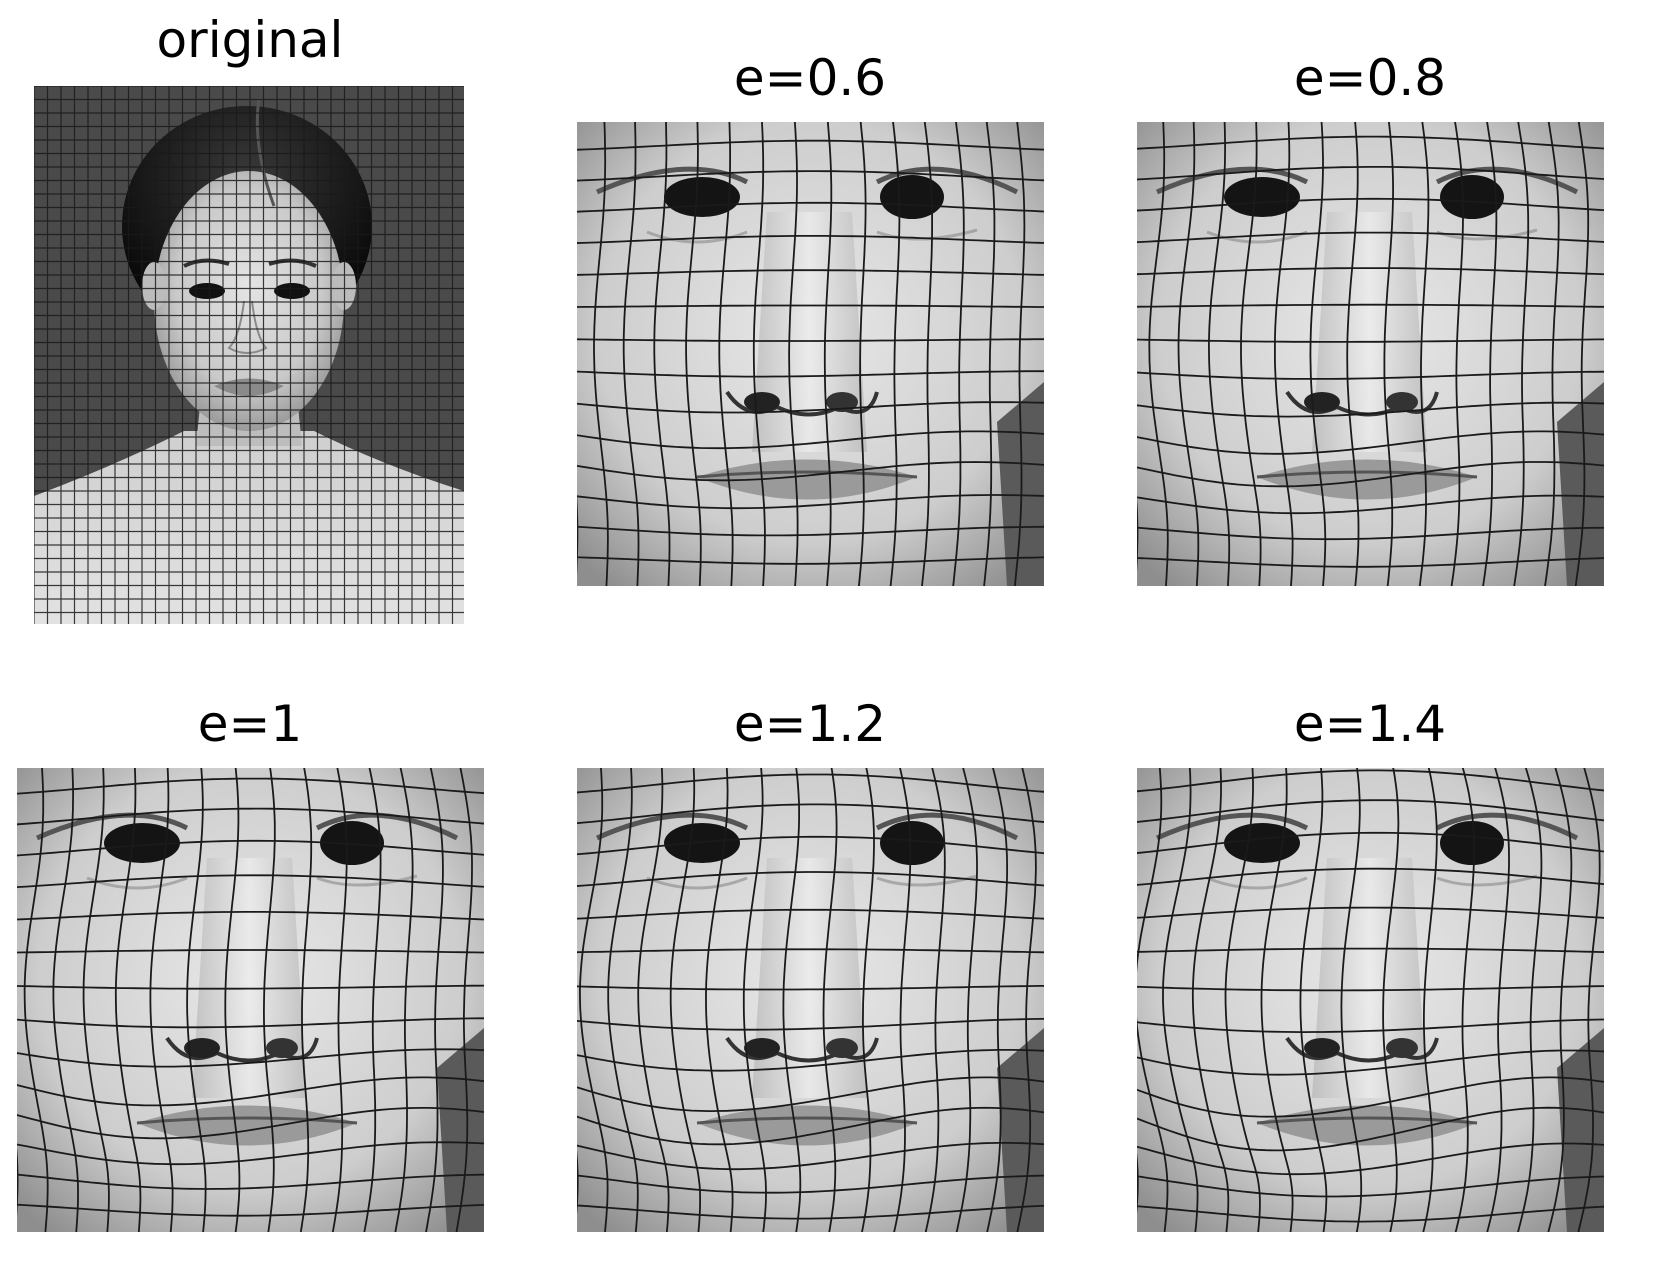 The image size is (1660, 1262). I want to click on warped-face-e1-image, so click(250, 1000).